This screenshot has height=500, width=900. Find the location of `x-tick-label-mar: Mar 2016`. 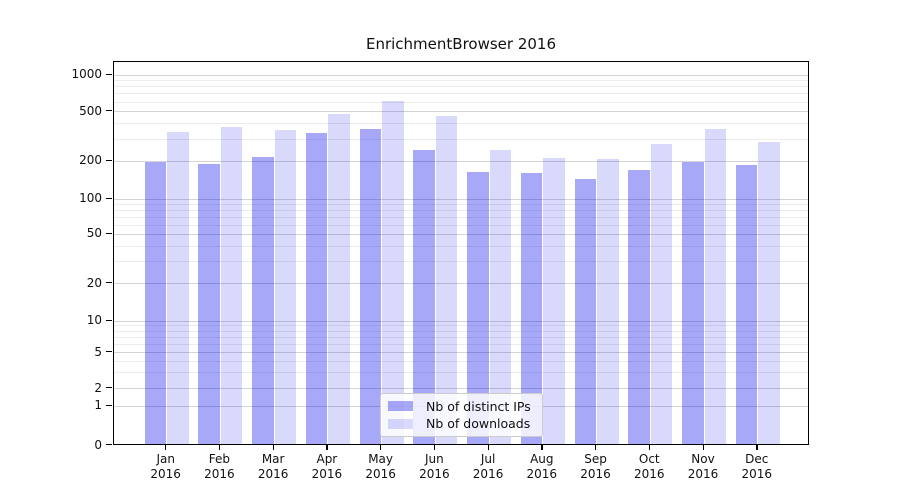

x-tick-label-mar: Mar 2016 is located at coordinates (273, 467).